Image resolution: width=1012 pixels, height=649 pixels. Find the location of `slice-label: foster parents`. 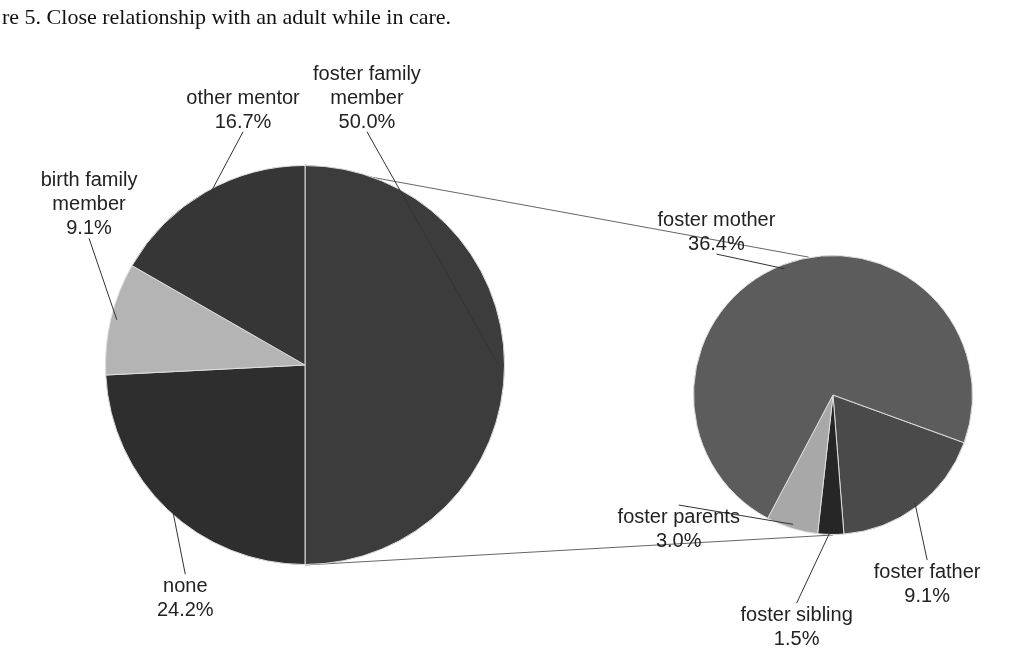

slice-label: foster parents is located at coordinates (678, 516).